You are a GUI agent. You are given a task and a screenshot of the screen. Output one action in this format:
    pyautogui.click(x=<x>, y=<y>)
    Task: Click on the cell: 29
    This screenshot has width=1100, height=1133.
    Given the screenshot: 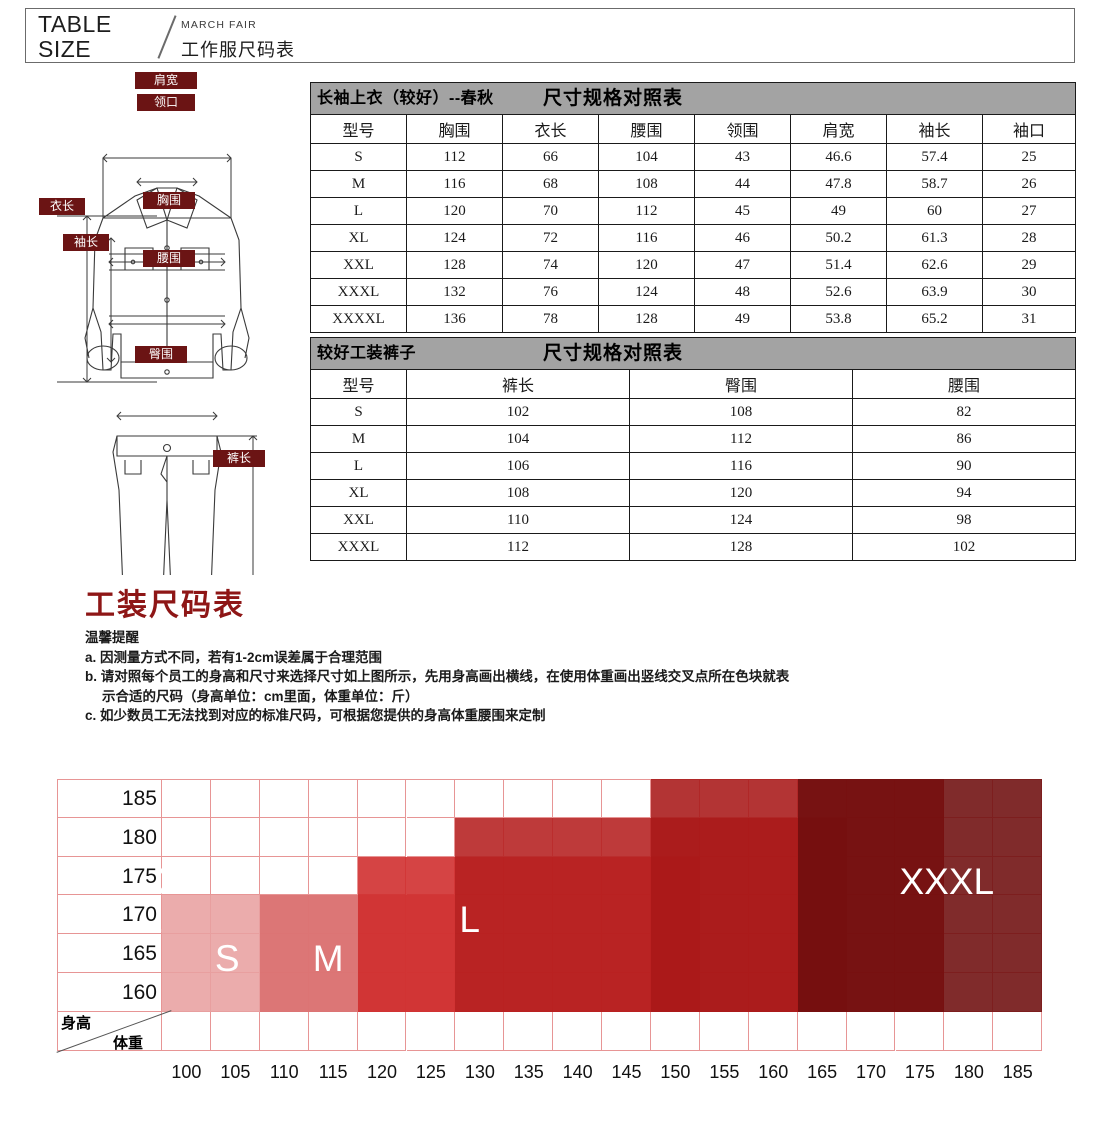 What is the action you would take?
    pyautogui.click(x=1029, y=265)
    